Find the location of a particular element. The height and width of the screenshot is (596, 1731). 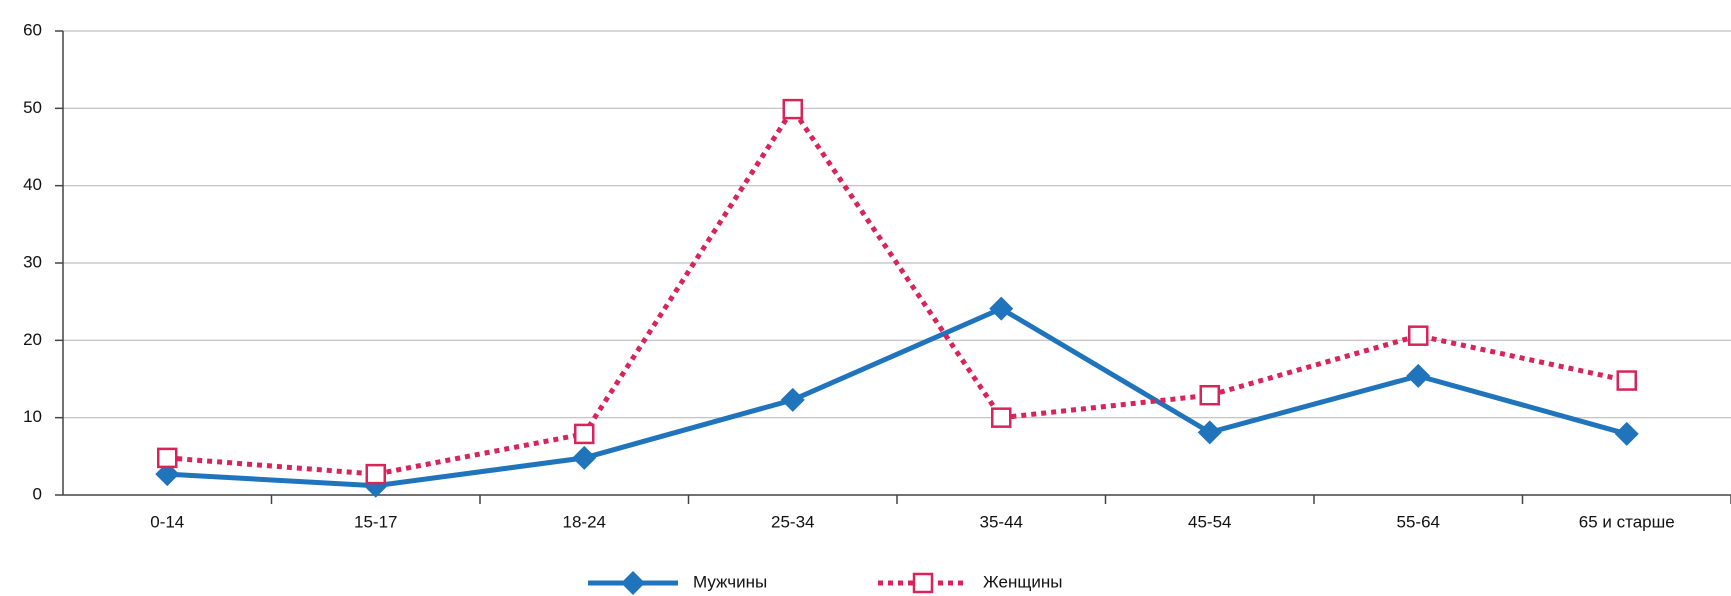

y-tick-label: 0 is located at coordinates (37, 493).